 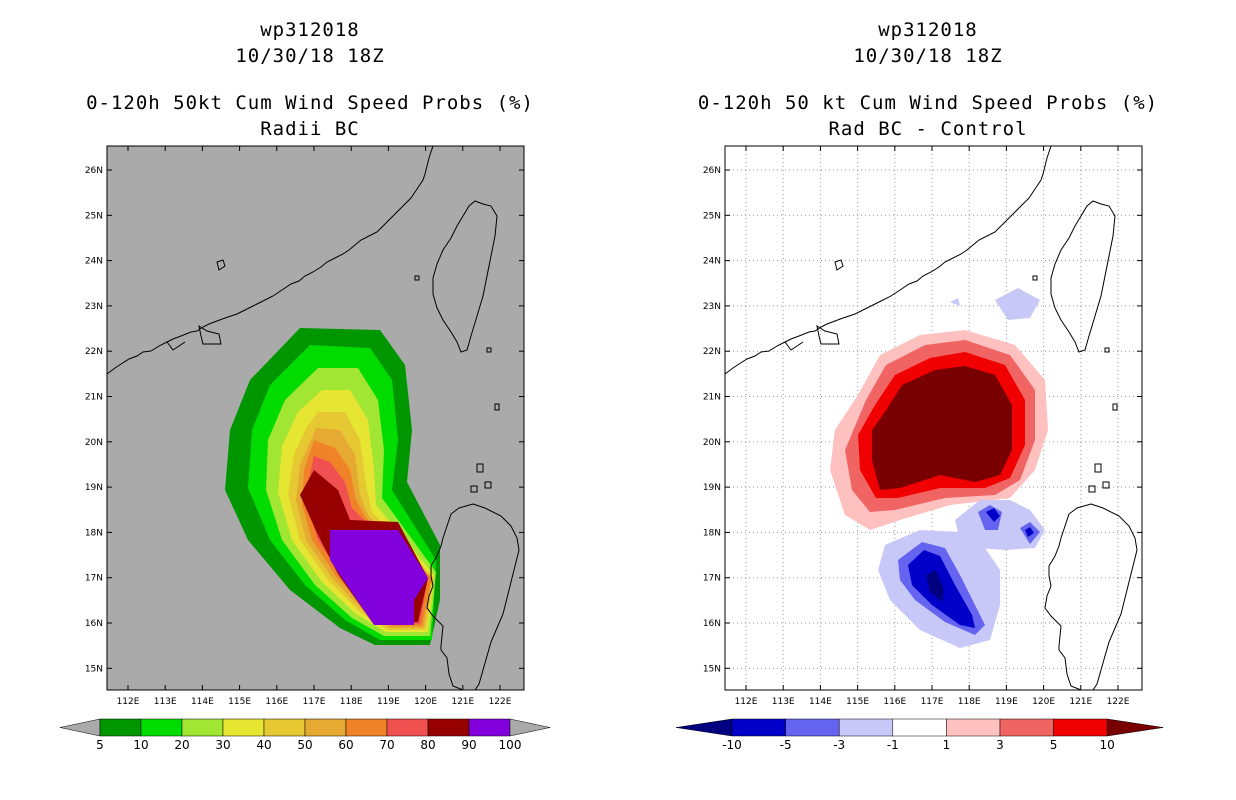 What do you see at coordinates (928, 103) in the screenshot?
I see `right-title: 0-120h 50 kt Cum Wind Speed Probs (%)` at bounding box center [928, 103].